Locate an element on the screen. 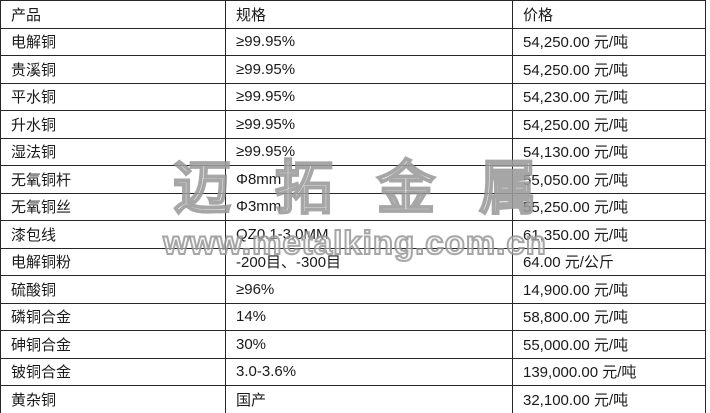 This screenshot has height=413, width=710. product-cell: 砷铜合金 is located at coordinates (113, 344).